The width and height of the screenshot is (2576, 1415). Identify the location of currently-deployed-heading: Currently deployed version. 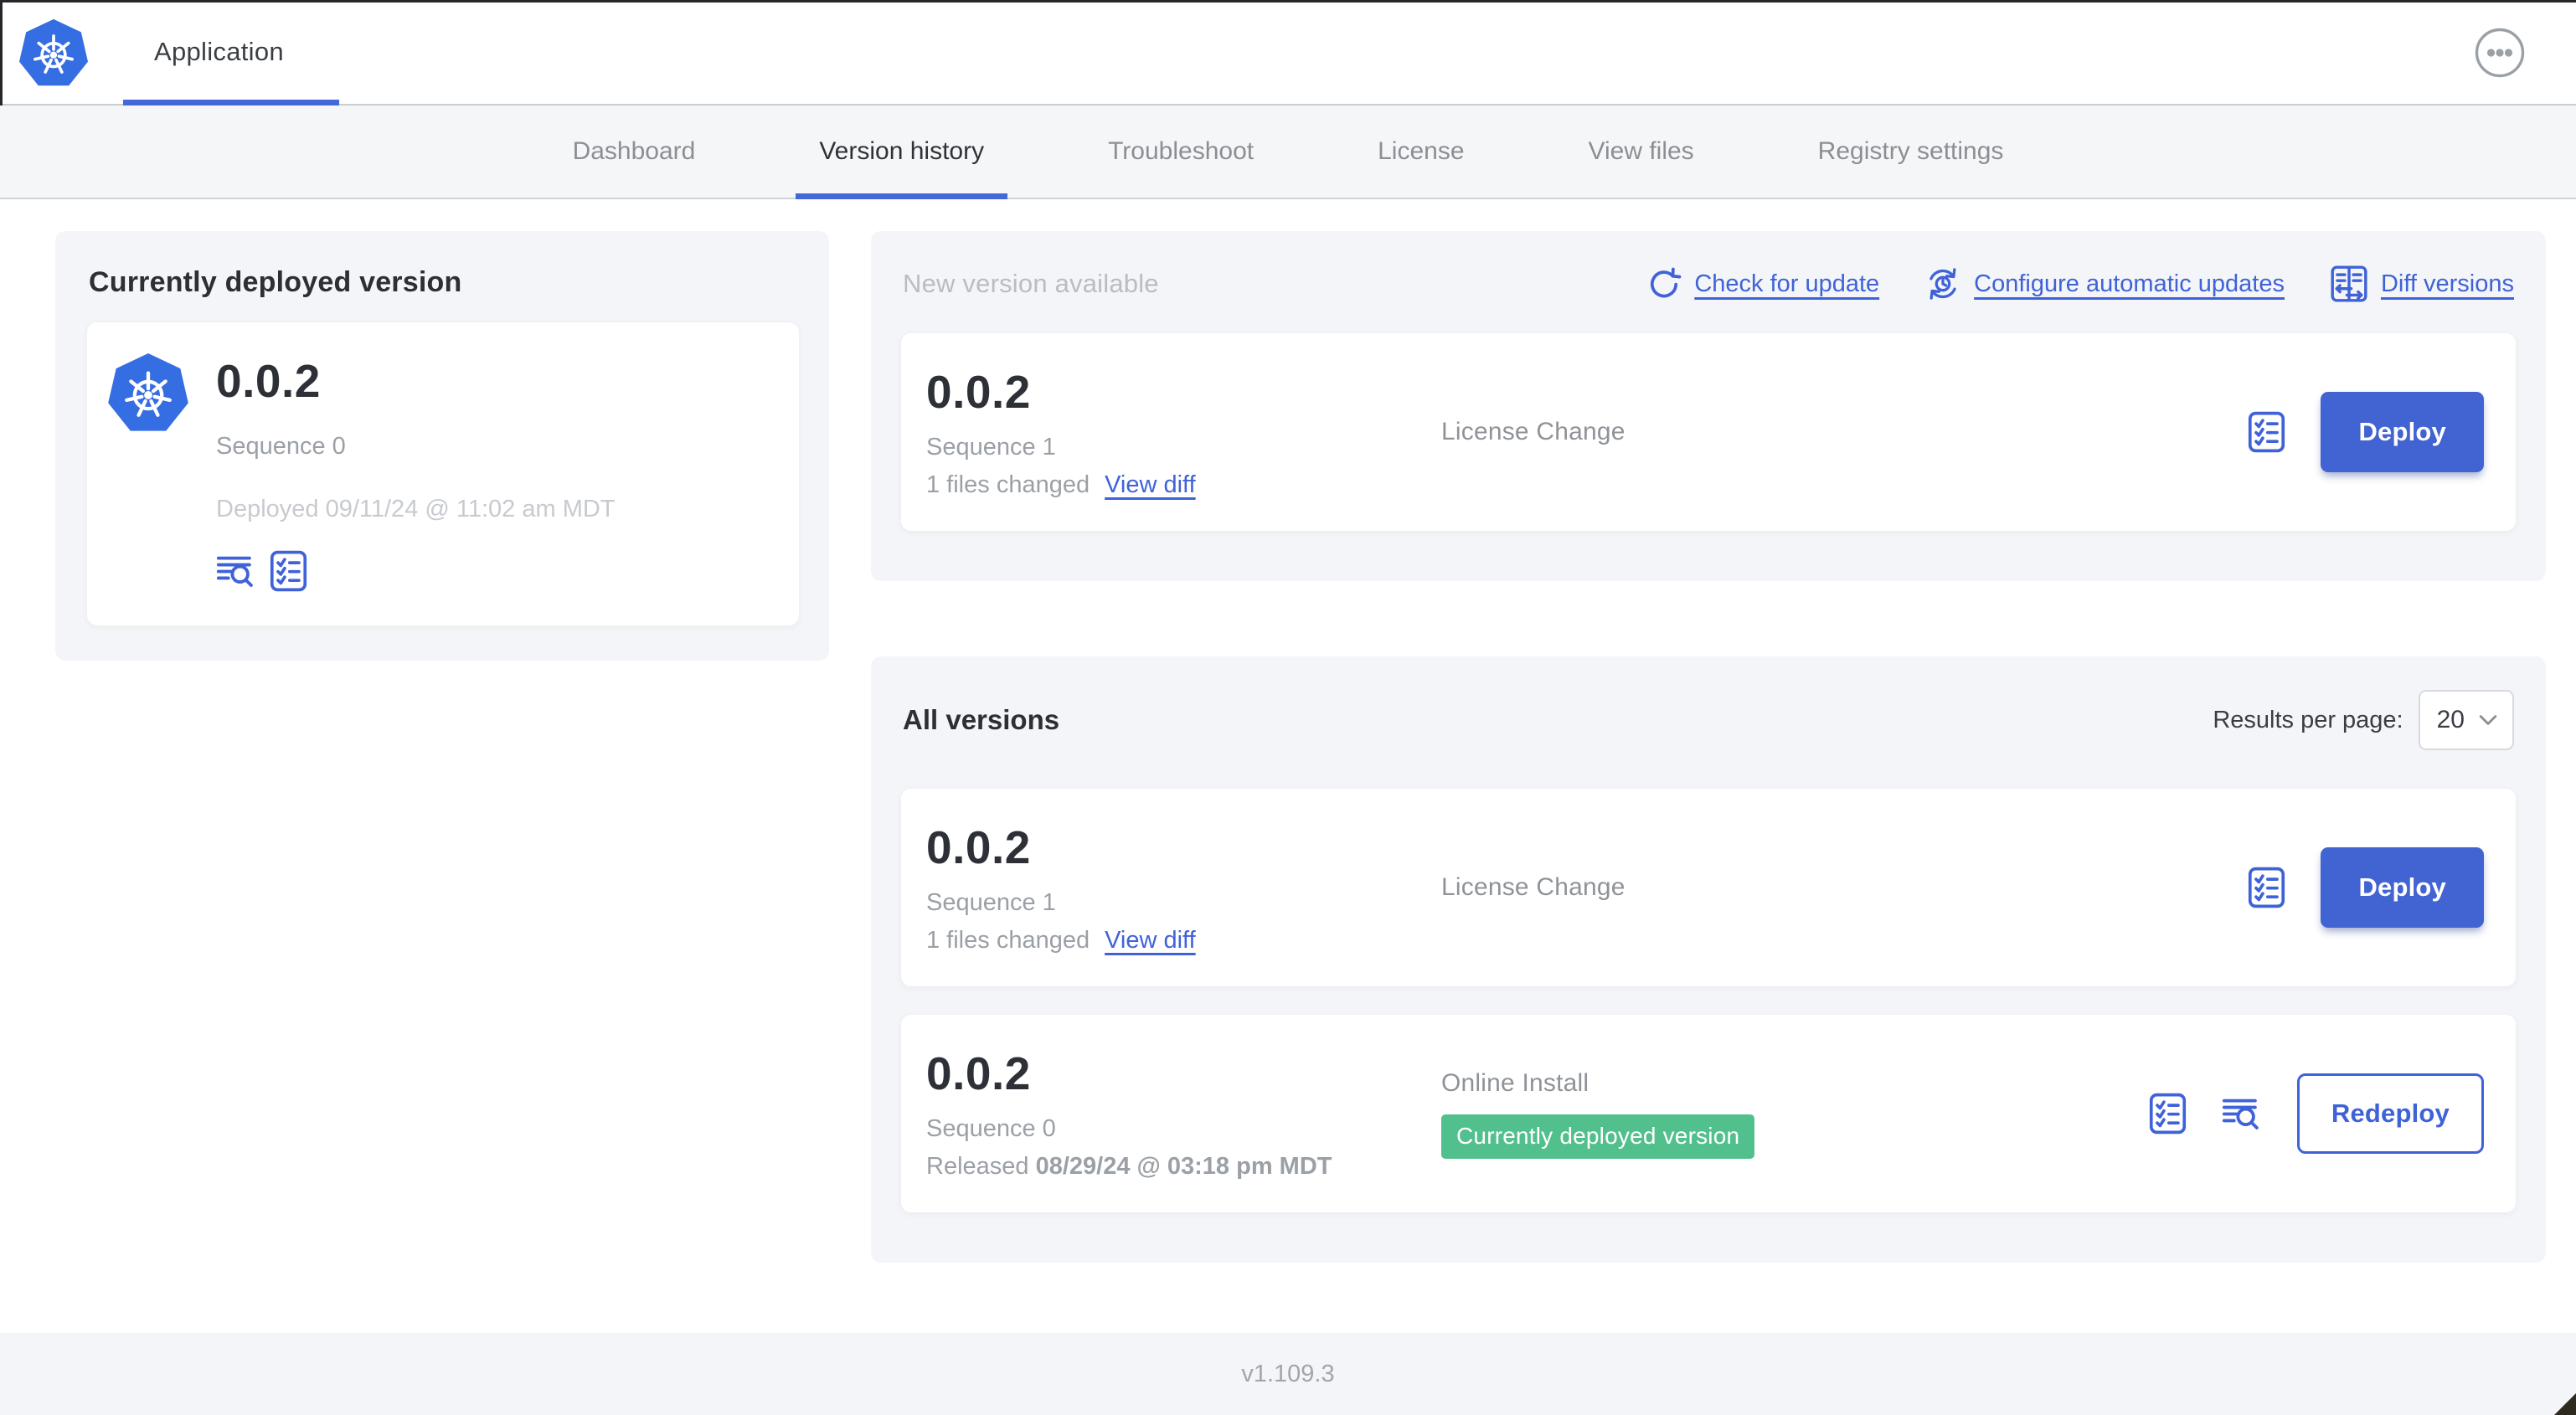
(275, 282).